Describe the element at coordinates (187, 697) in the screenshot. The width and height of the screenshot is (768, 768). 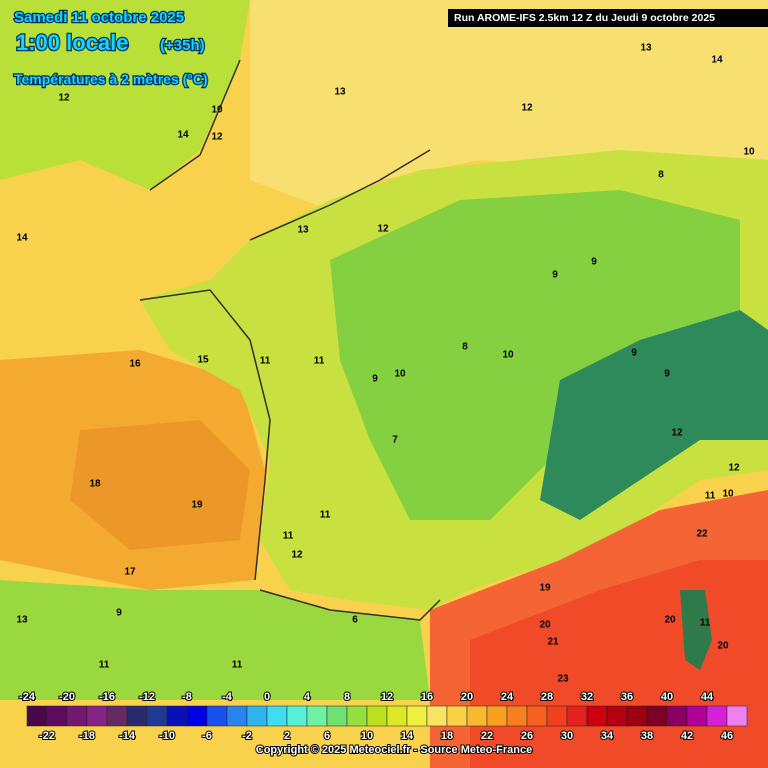
I see `scale-label-top: -8` at that location.